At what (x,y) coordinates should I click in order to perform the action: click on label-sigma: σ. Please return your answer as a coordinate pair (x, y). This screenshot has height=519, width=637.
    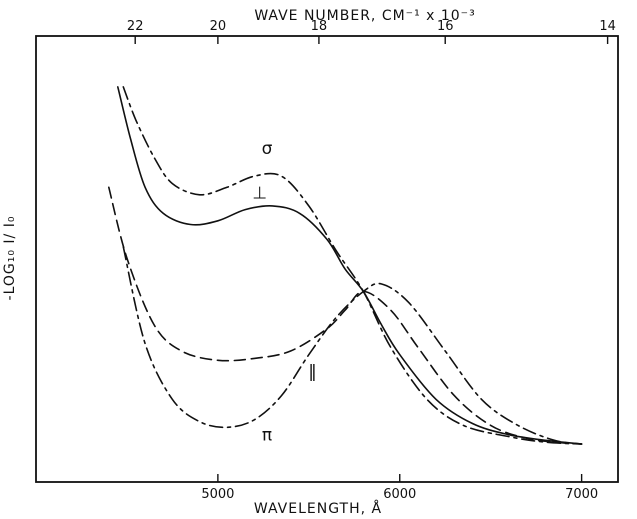
    Looking at the image, I should click on (267, 149).